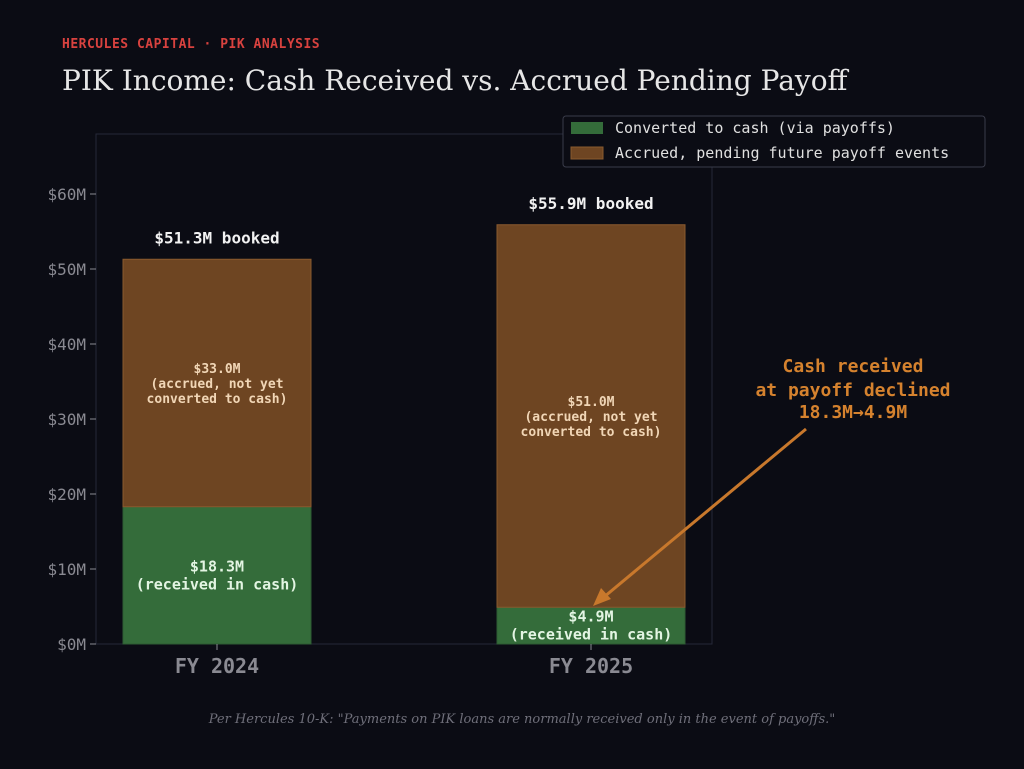 The width and height of the screenshot is (1024, 769). What do you see at coordinates (217, 566) in the screenshot?
I see `bar-segment-label: $18.3M` at bounding box center [217, 566].